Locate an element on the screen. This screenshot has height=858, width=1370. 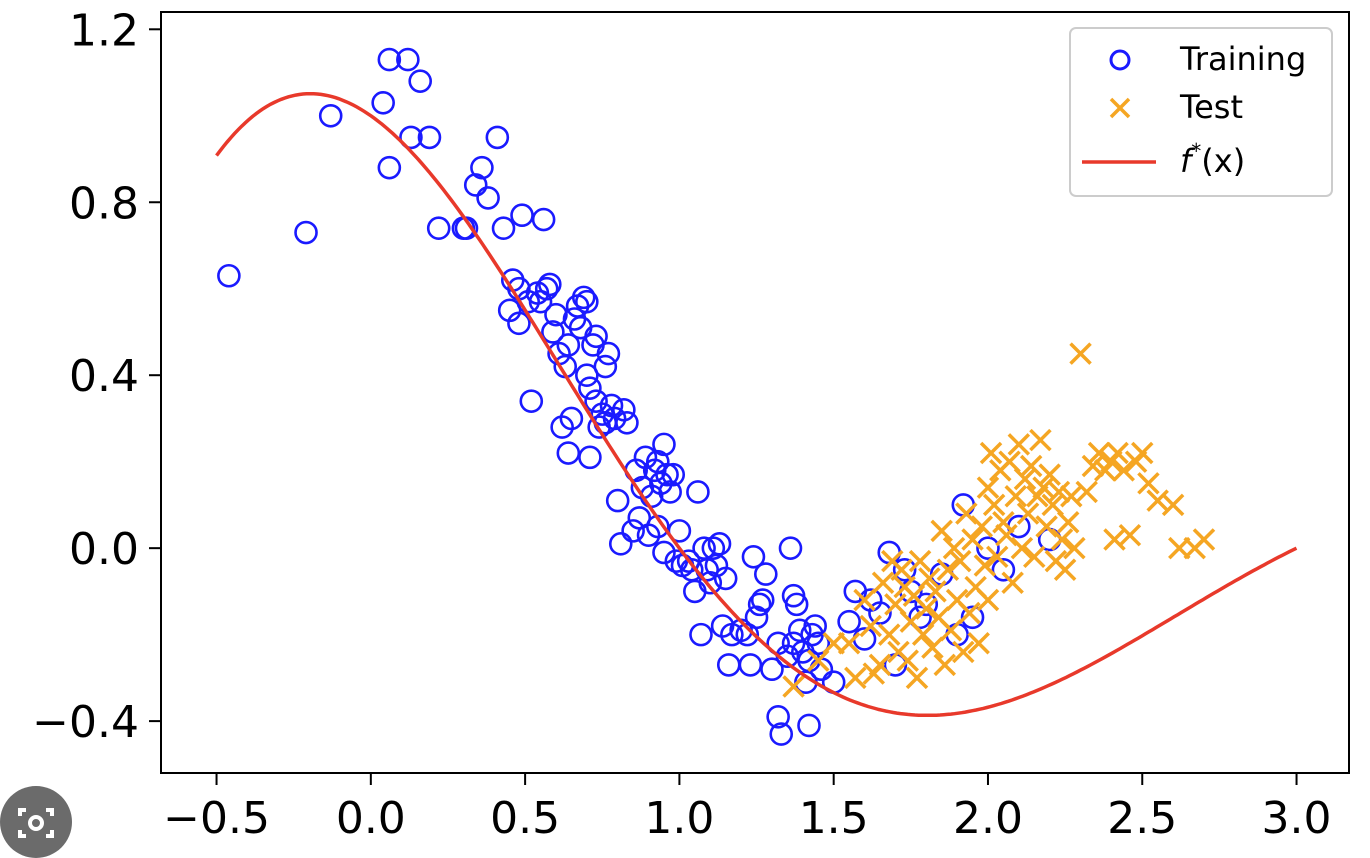
y-tick-label: 0.0 is located at coordinates (104, 549).